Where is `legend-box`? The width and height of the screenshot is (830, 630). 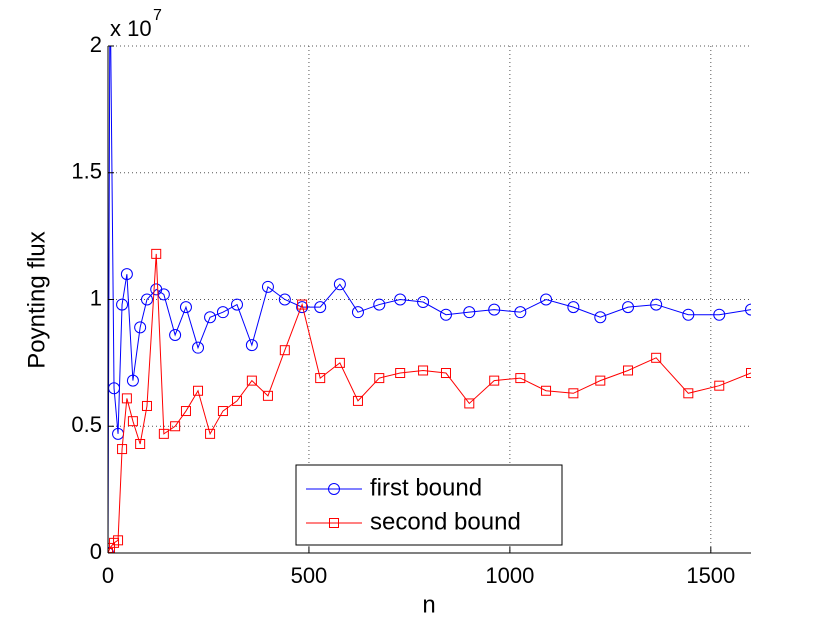
legend-box is located at coordinates (429, 505).